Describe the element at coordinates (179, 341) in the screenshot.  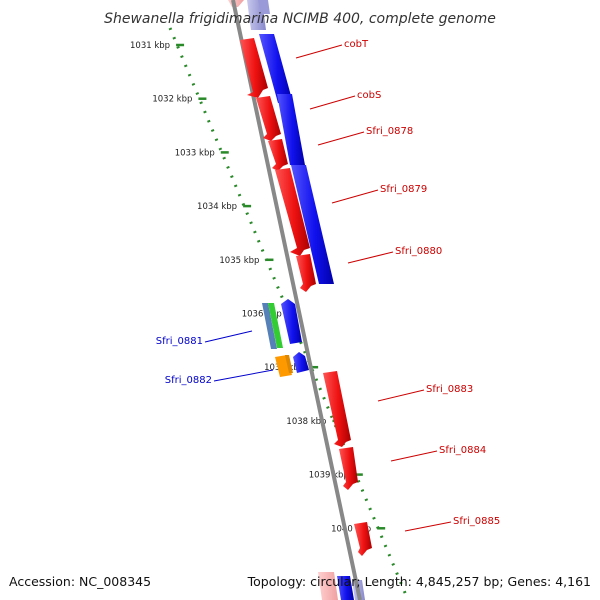
I see `gene-label-Sfri_0881: Sfri_0881` at that location.